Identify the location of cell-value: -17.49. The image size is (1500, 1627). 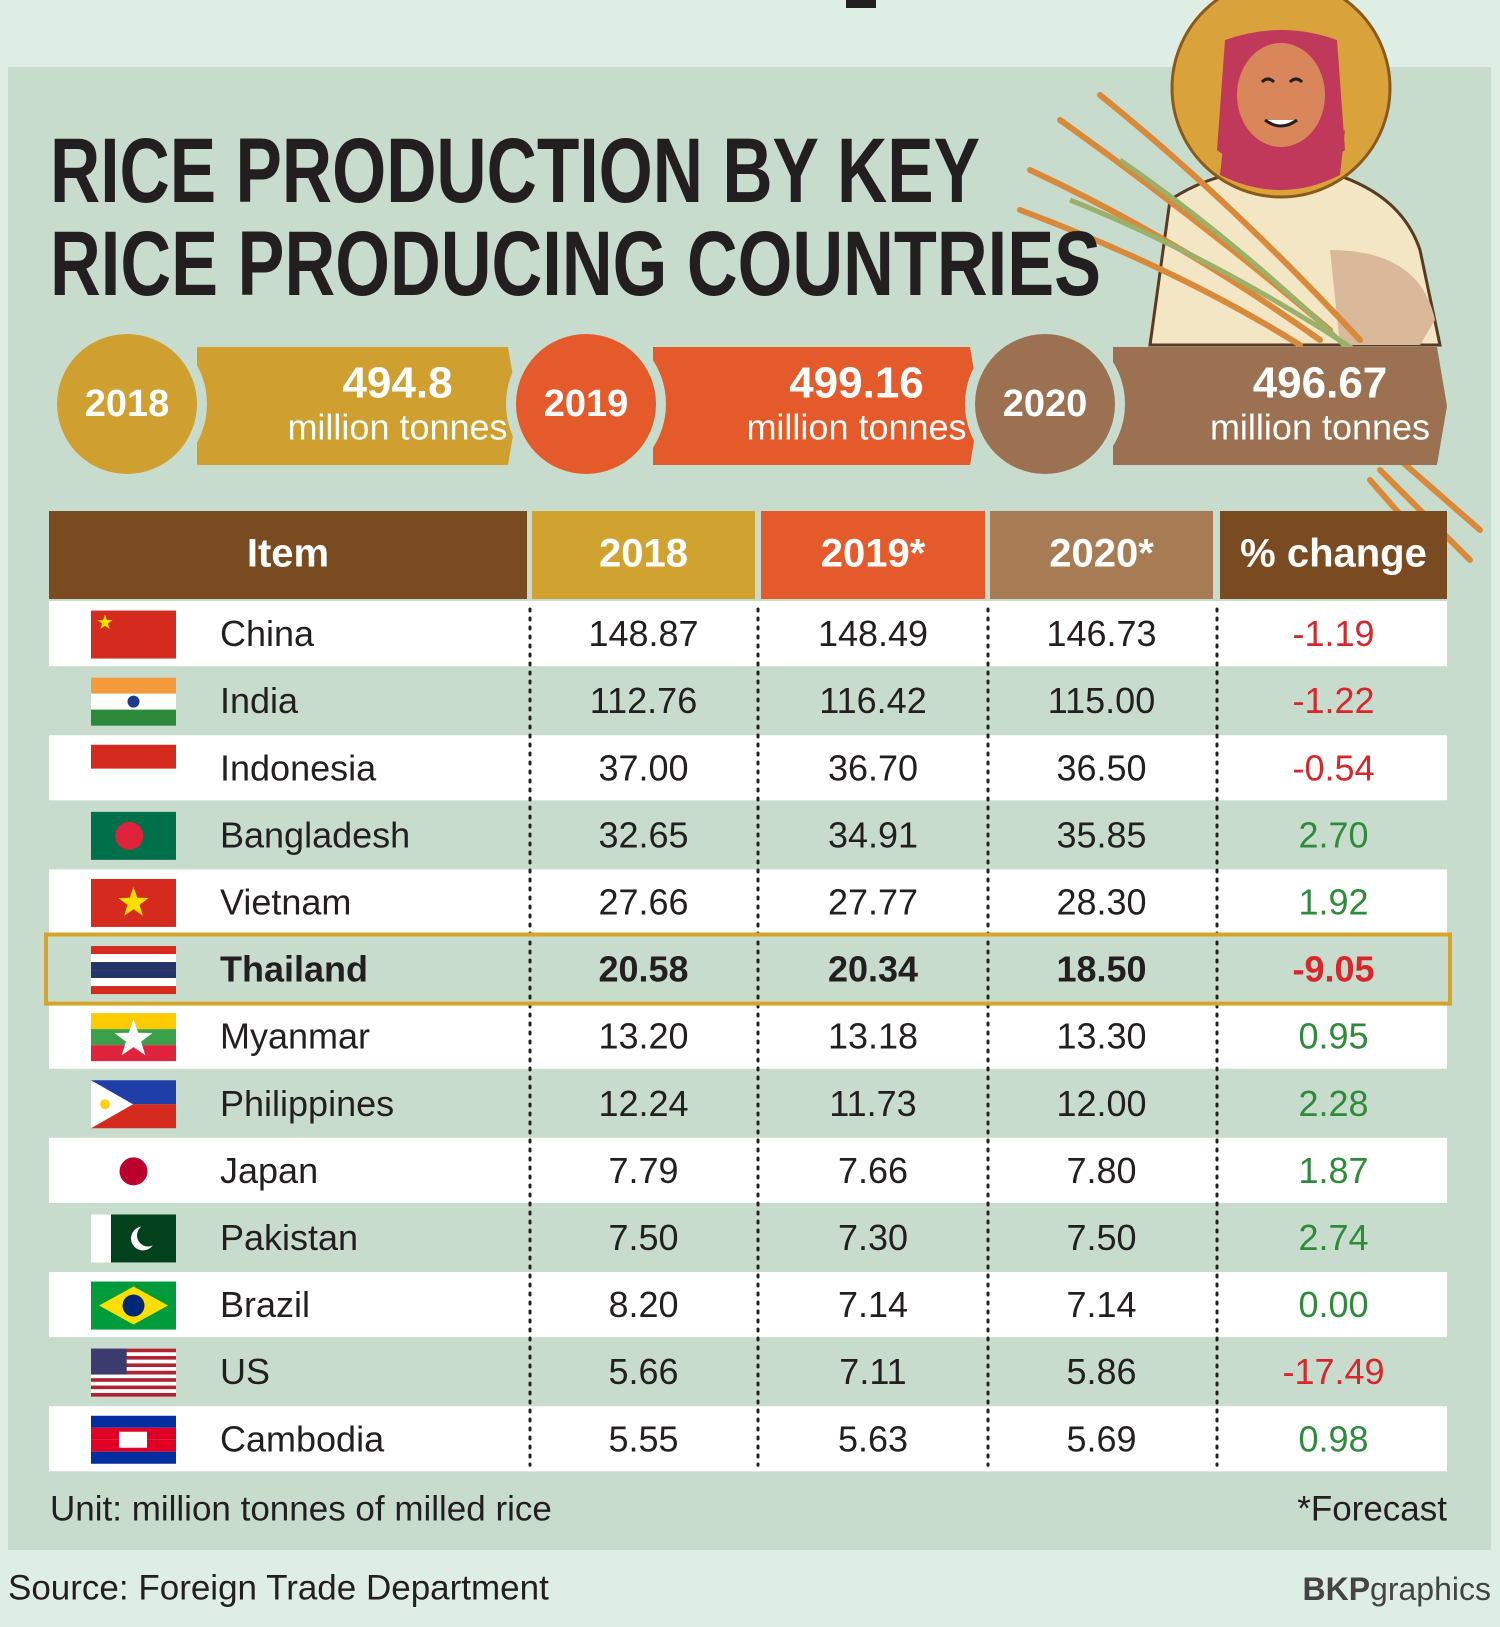
(1333, 1371).